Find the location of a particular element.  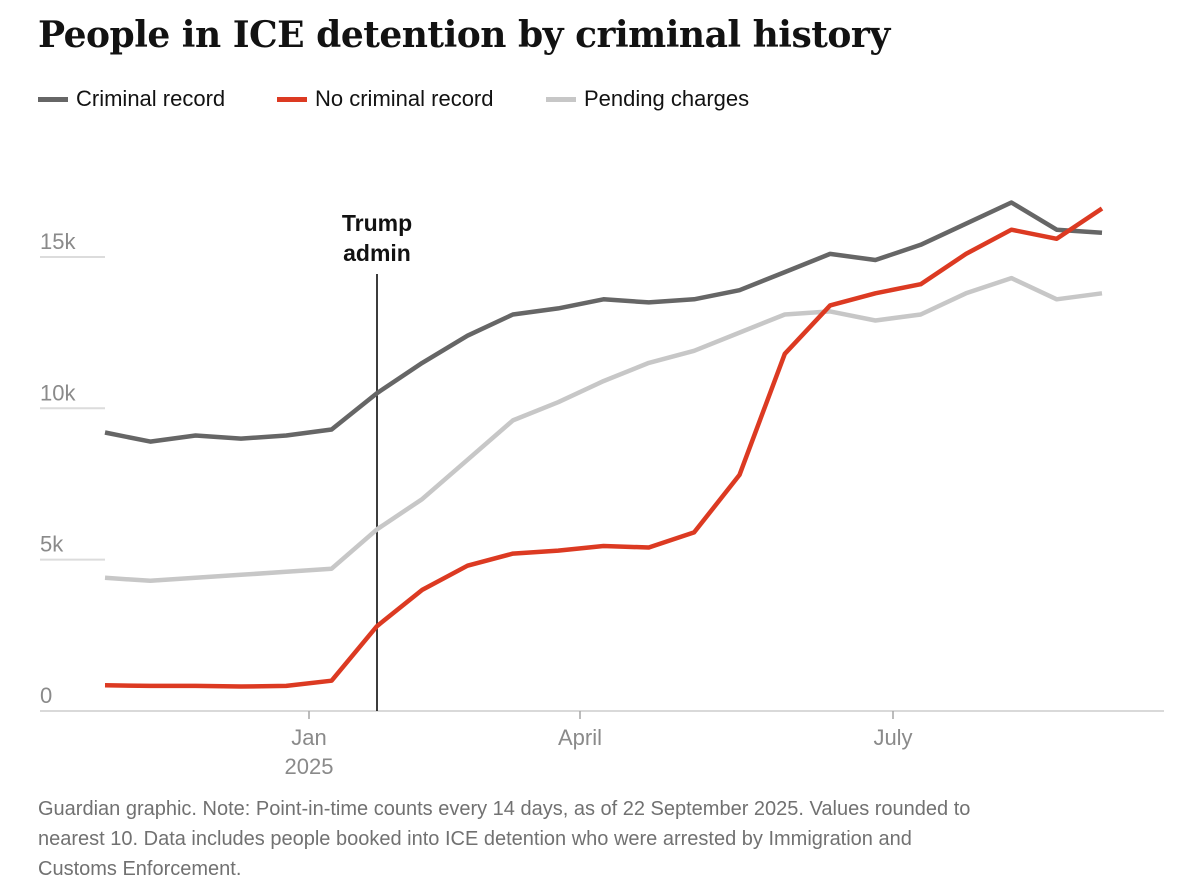

source-note-line: Customs Enforcement. is located at coordinates (140, 869).